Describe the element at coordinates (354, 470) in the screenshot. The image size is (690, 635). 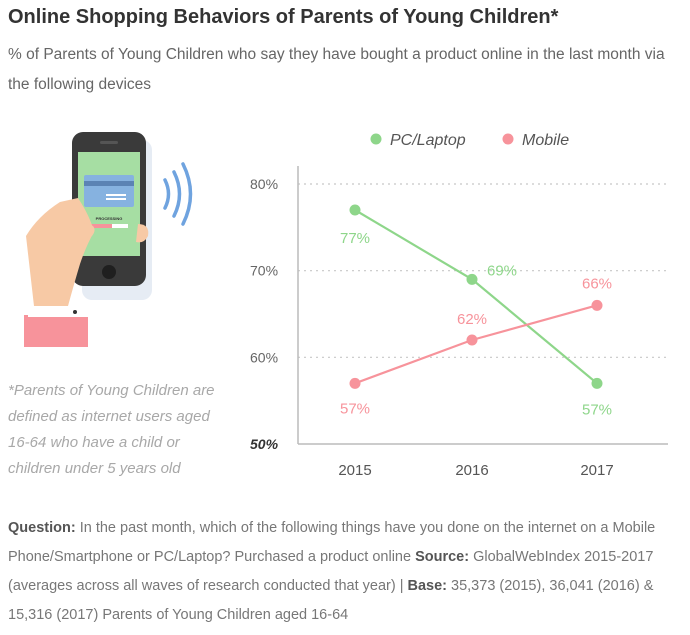
I see `x-tick-label: 2015` at that location.